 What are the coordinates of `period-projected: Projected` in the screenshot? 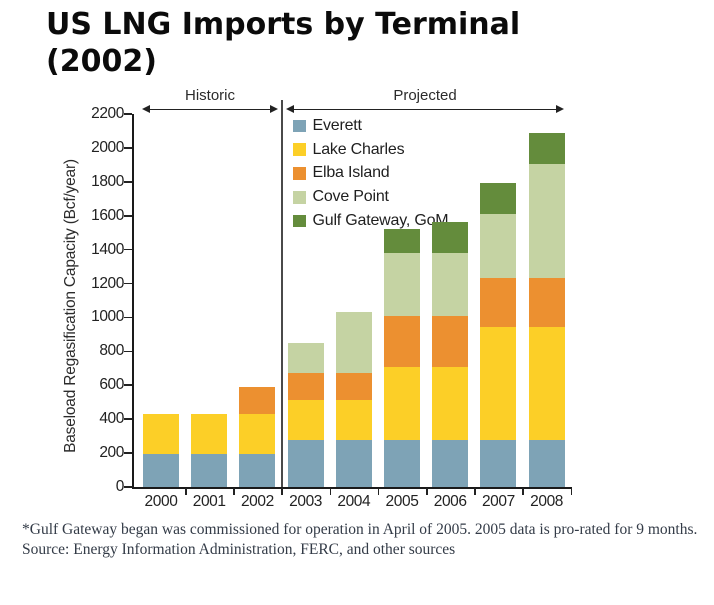 It's located at (425, 100).